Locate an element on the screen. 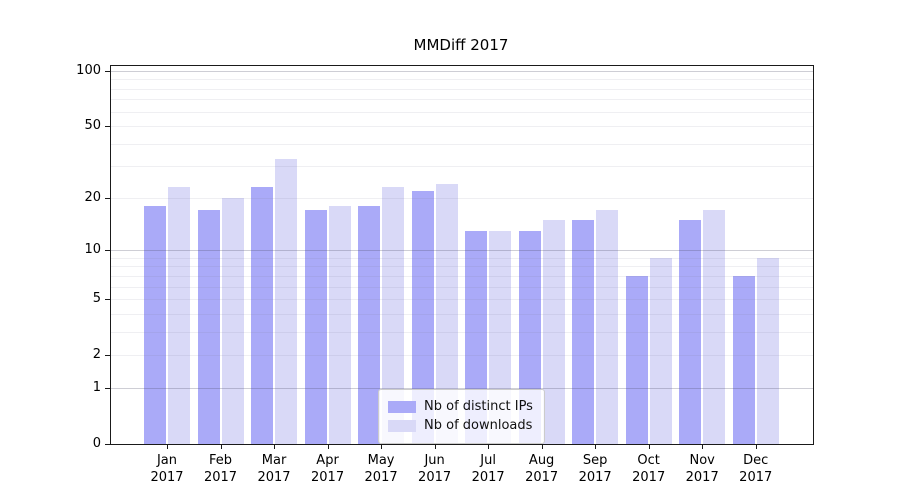 Image resolution: width=900 pixels, height=500 pixels. bar-mar-distinct-ips is located at coordinates (262, 315).